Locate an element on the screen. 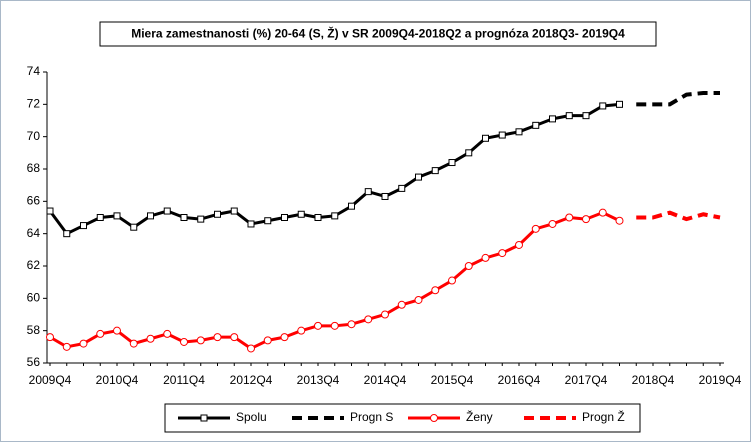 Image resolution: width=751 pixels, height=447 pixels. x-tick-label: 2014Q4 is located at coordinates (385, 380).